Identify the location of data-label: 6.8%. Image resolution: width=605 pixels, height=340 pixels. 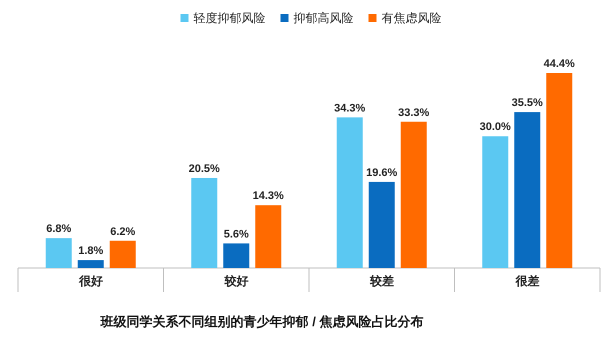
(59, 229).